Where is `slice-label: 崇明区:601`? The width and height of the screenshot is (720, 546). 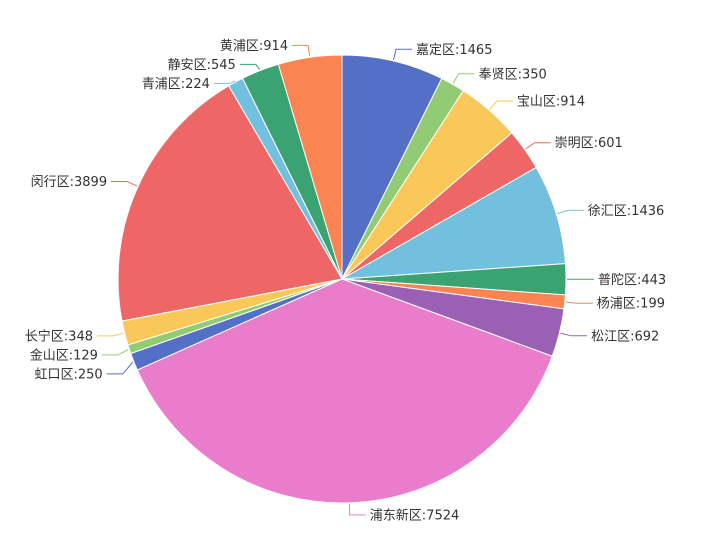
slice-label: 崇明区:601 is located at coordinates (589, 143).